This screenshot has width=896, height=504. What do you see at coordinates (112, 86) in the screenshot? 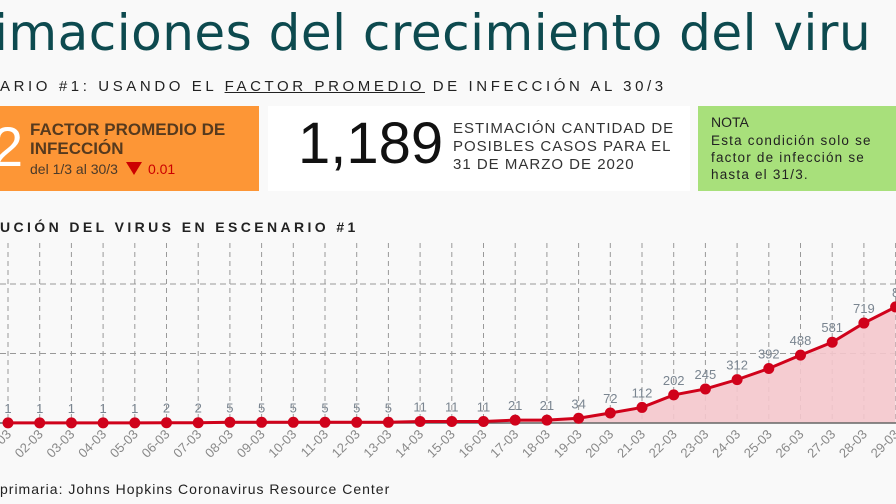
I see `subtitle-text: ARIO #1: USANDO EL` at bounding box center [112, 86].